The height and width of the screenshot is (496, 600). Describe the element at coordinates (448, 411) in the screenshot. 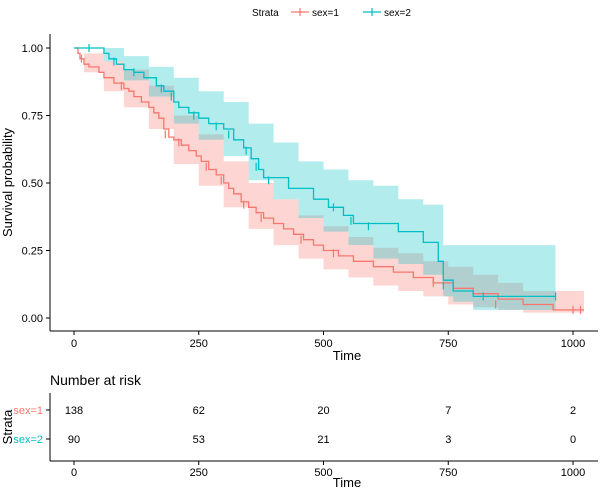

I see `risk-value-sex-1-4: 7` at that location.